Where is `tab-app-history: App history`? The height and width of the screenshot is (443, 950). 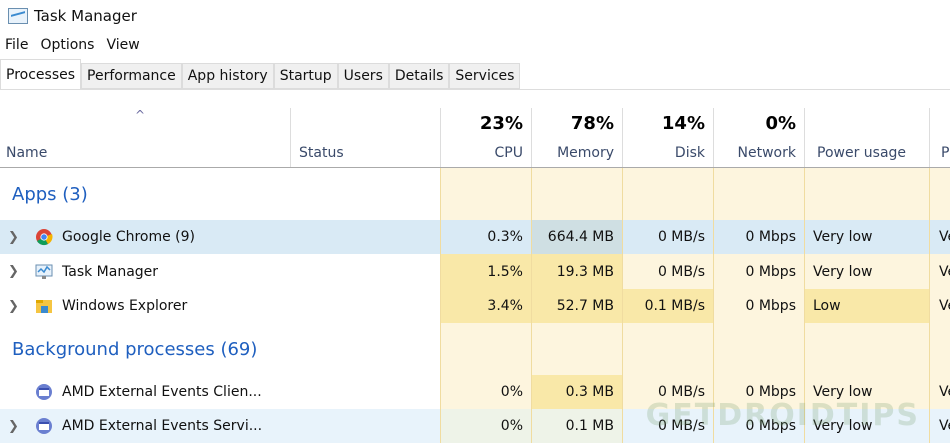
tab-app-history: App history is located at coordinates (227, 76).